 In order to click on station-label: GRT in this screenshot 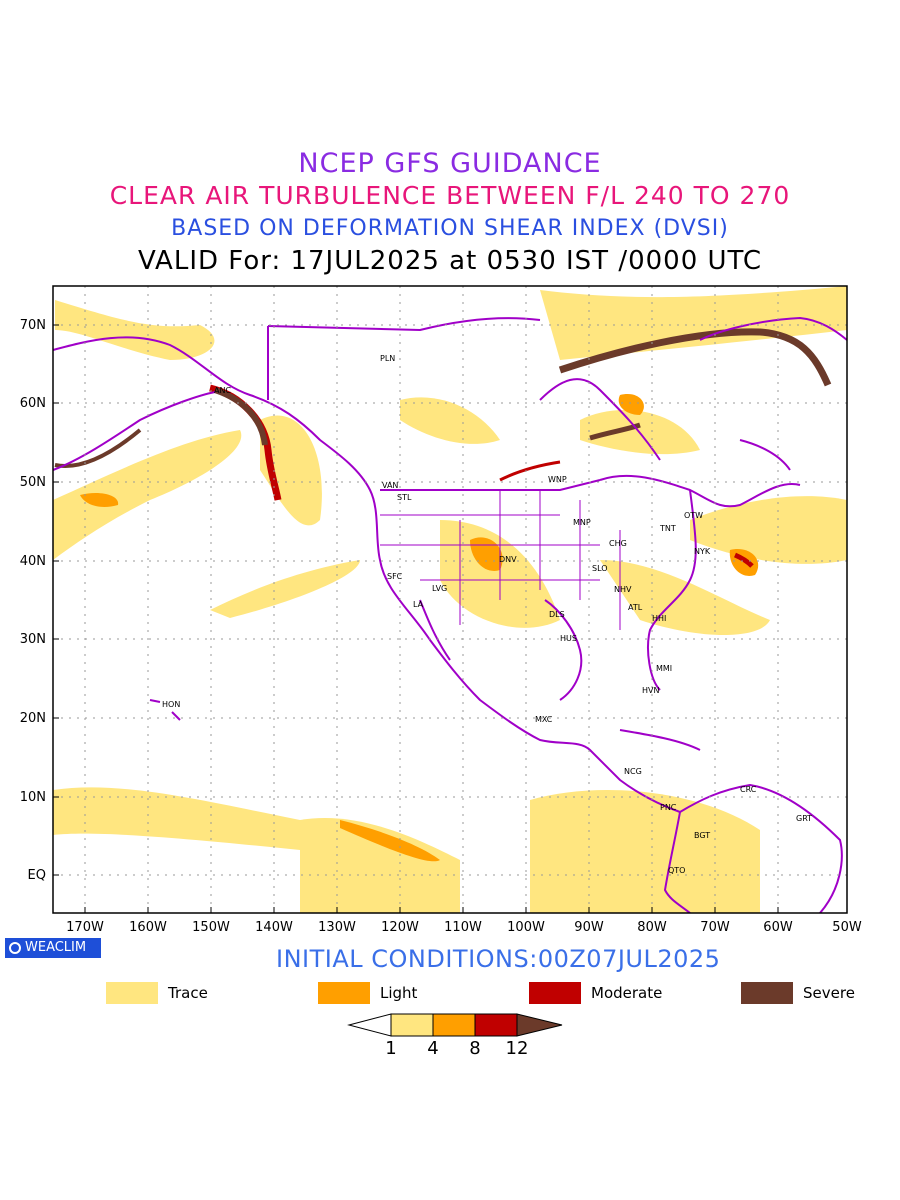, I will do `click(804, 818)`.